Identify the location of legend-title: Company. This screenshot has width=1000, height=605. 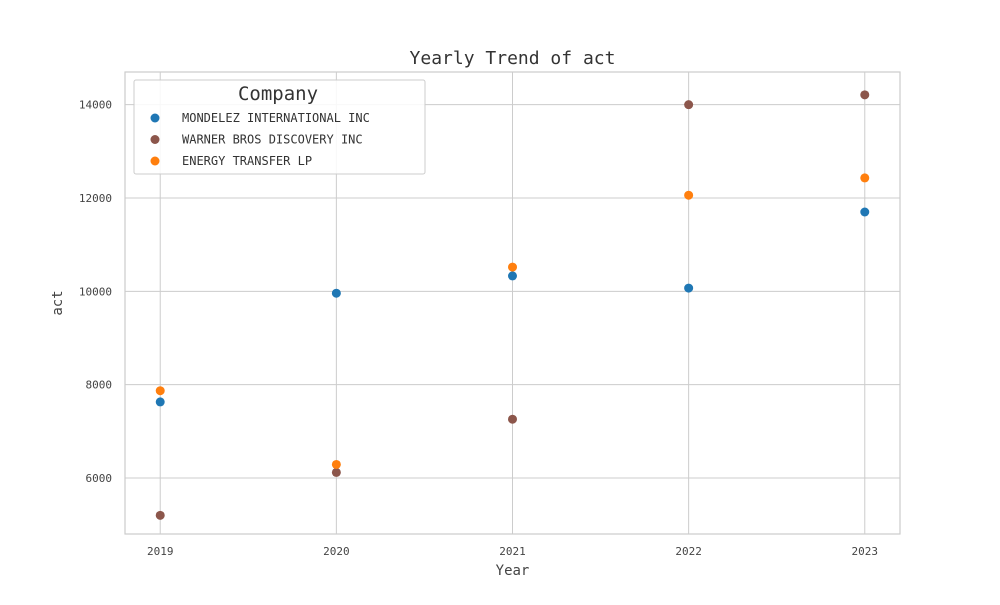
(278, 94).